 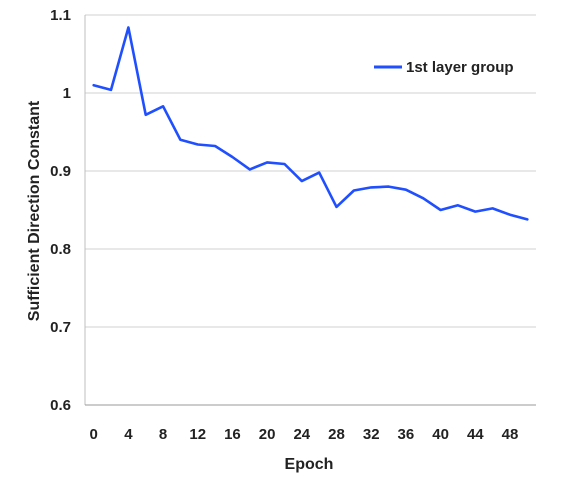 What do you see at coordinates (336, 434) in the screenshot?
I see `x-tick-label: 28` at bounding box center [336, 434].